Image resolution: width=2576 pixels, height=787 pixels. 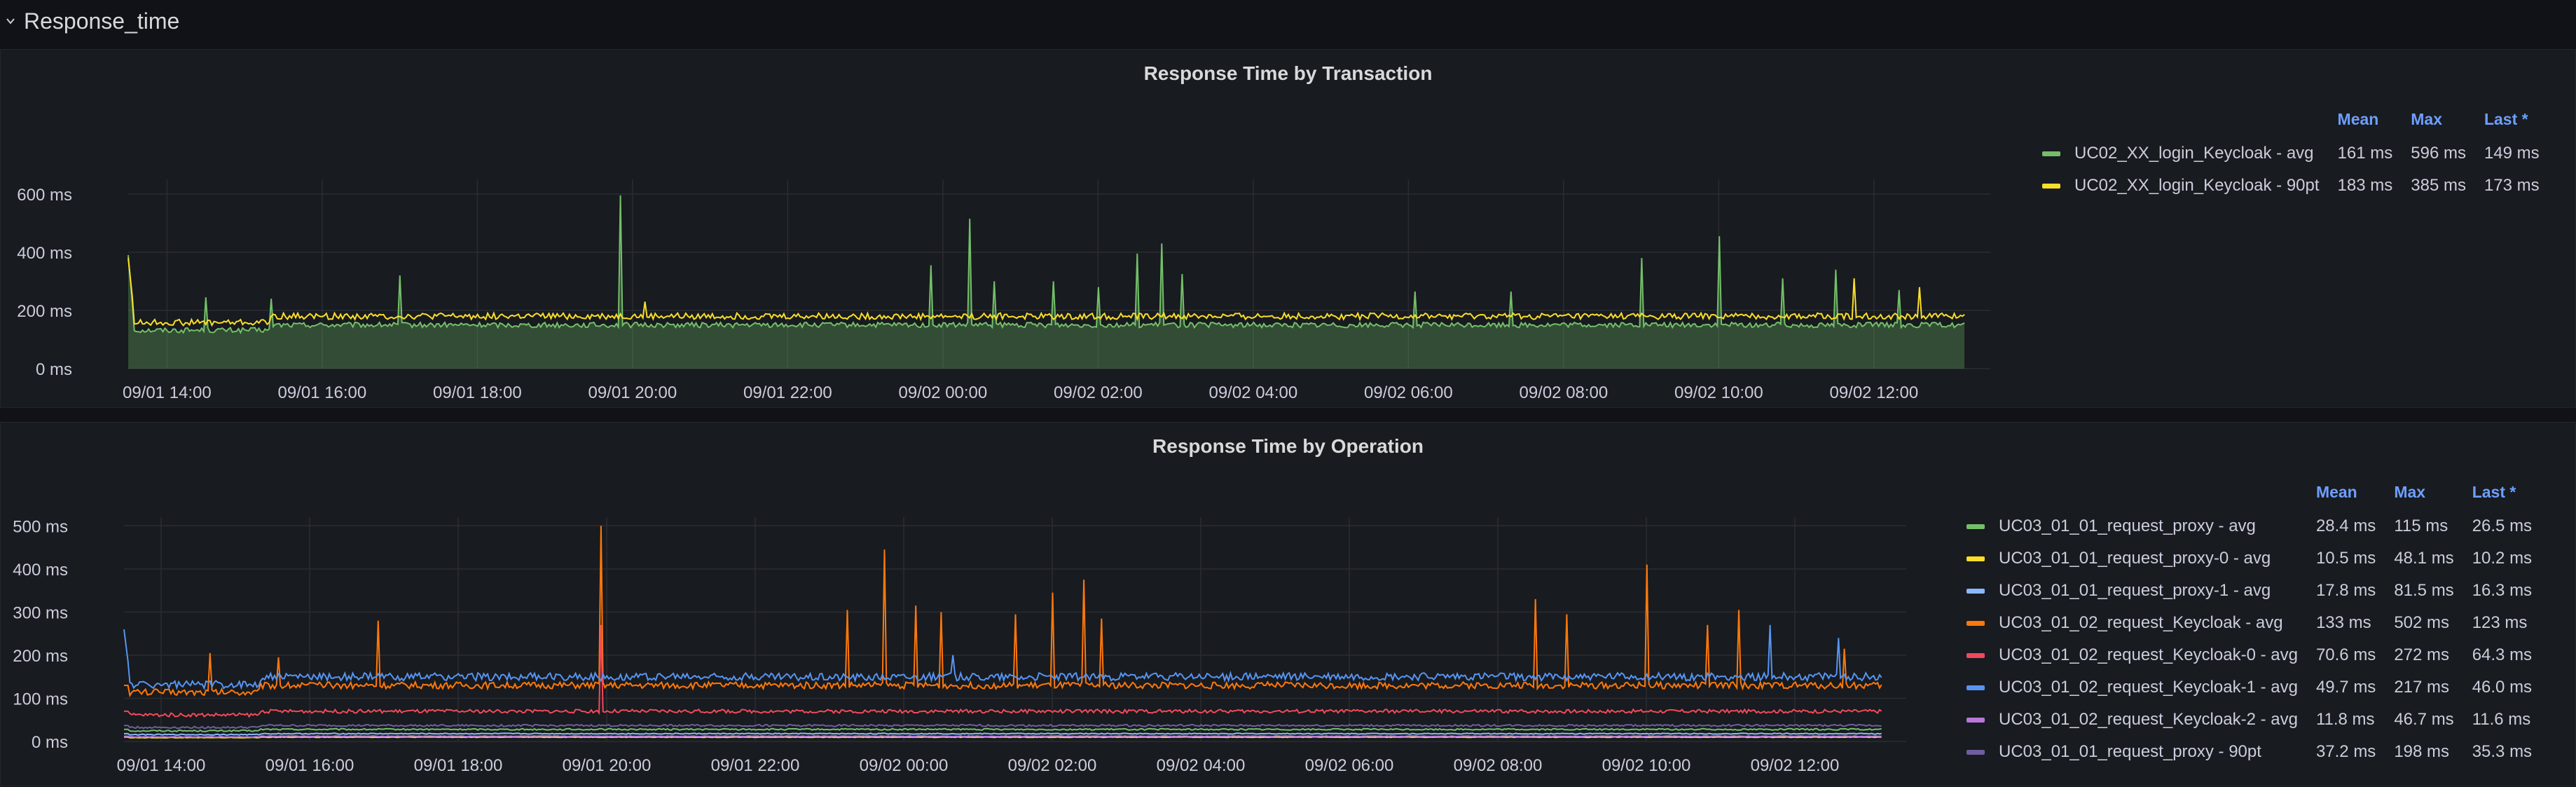 I want to click on legend-series-label: UC02_XX_login_Keycloak - avg, so click(x=2194, y=153).